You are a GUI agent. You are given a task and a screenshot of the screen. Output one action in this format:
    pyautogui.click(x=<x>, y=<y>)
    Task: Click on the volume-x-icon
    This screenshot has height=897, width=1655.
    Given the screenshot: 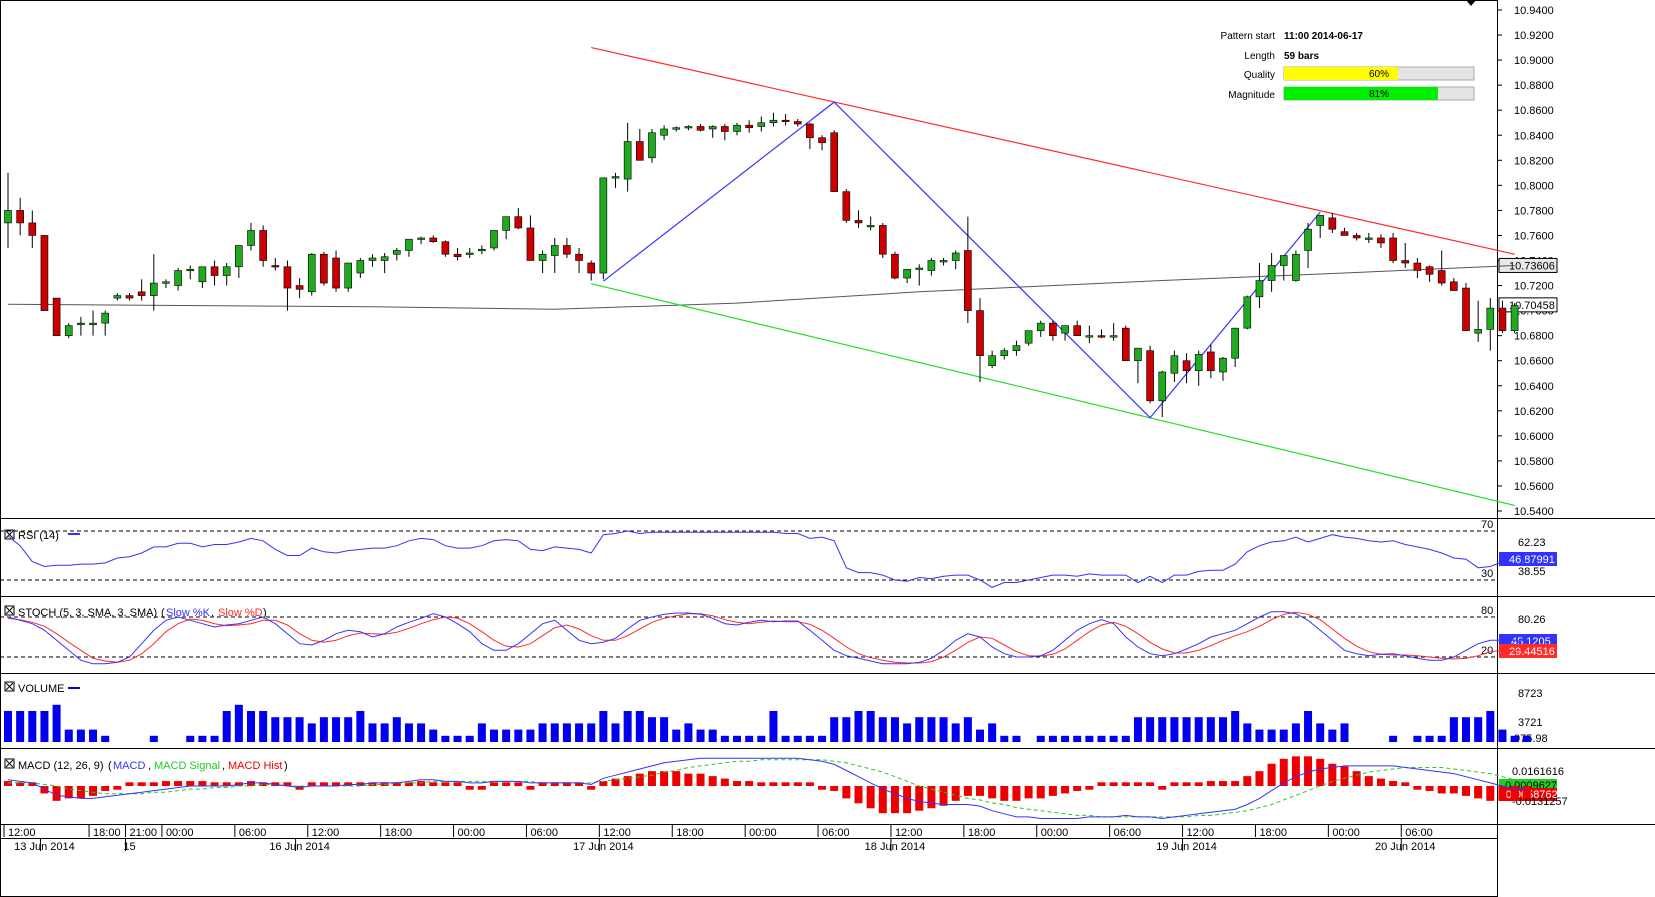 What is the action you would take?
    pyautogui.click(x=9, y=686)
    